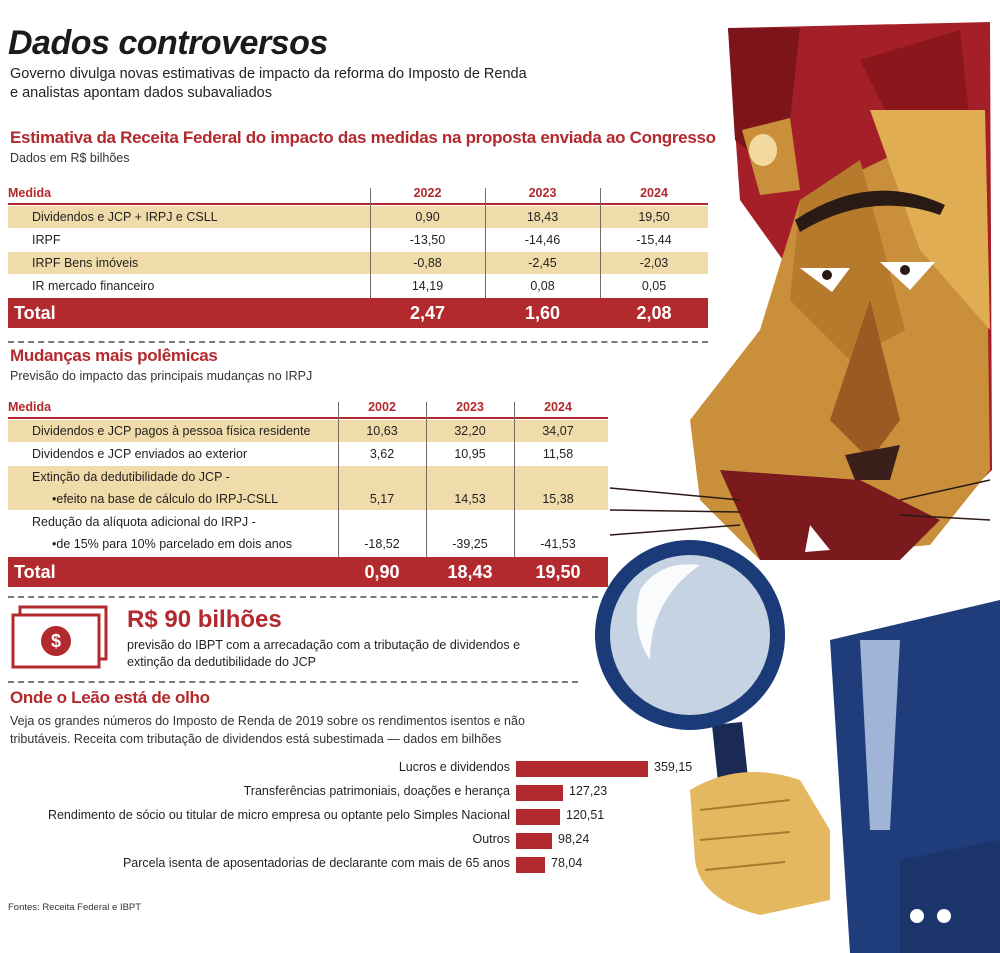  What do you see at coordinates (558, 499) in the screenshot?
I see `row-value: 15,38` at bounding box center [558, 499].